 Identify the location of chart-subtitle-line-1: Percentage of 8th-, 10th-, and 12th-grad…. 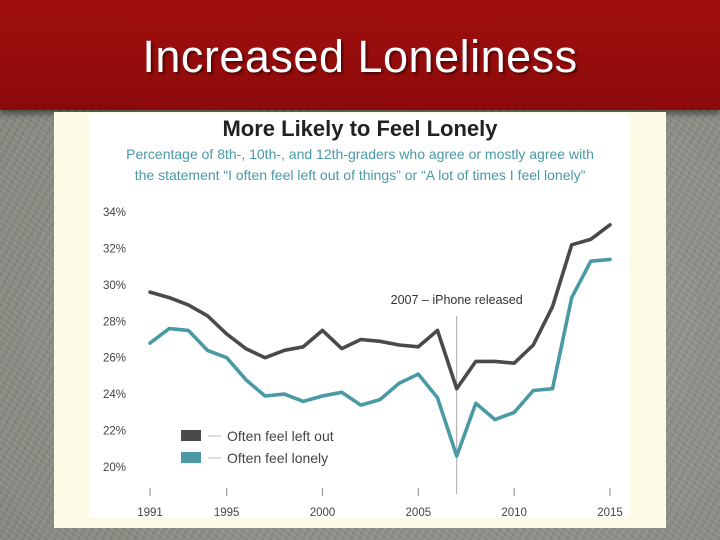
(360, 154).